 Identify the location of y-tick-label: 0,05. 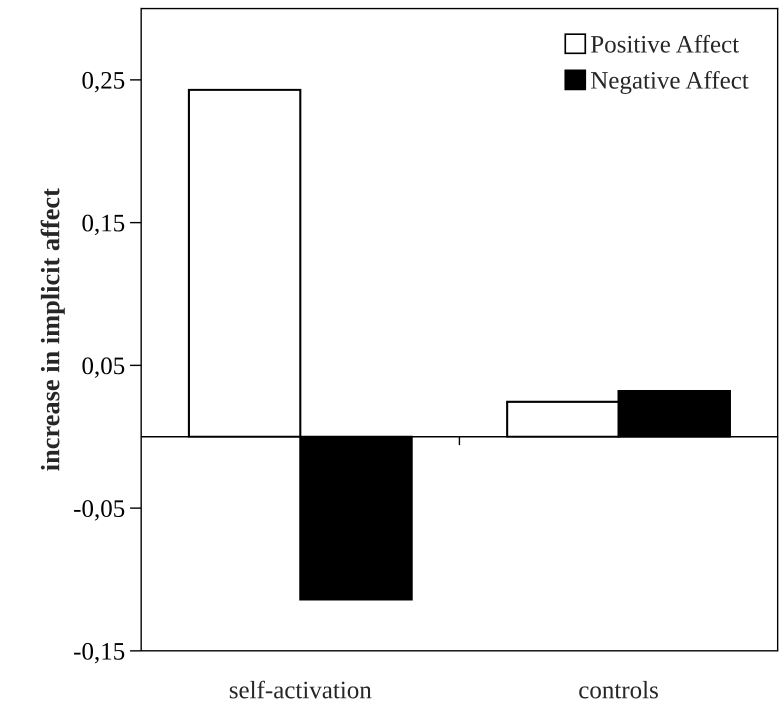
(103, 367).